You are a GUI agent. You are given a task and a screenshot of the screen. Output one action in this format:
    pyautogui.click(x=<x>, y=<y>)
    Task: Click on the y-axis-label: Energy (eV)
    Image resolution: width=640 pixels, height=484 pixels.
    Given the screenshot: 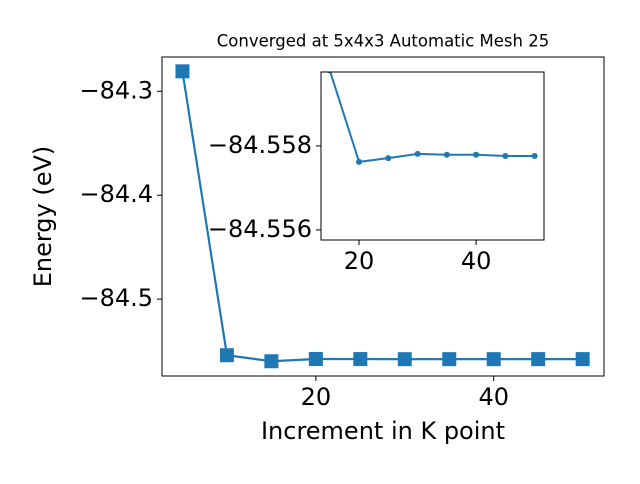 What is the action you would take?
    pyautogui.click(x=43, y=217)
    